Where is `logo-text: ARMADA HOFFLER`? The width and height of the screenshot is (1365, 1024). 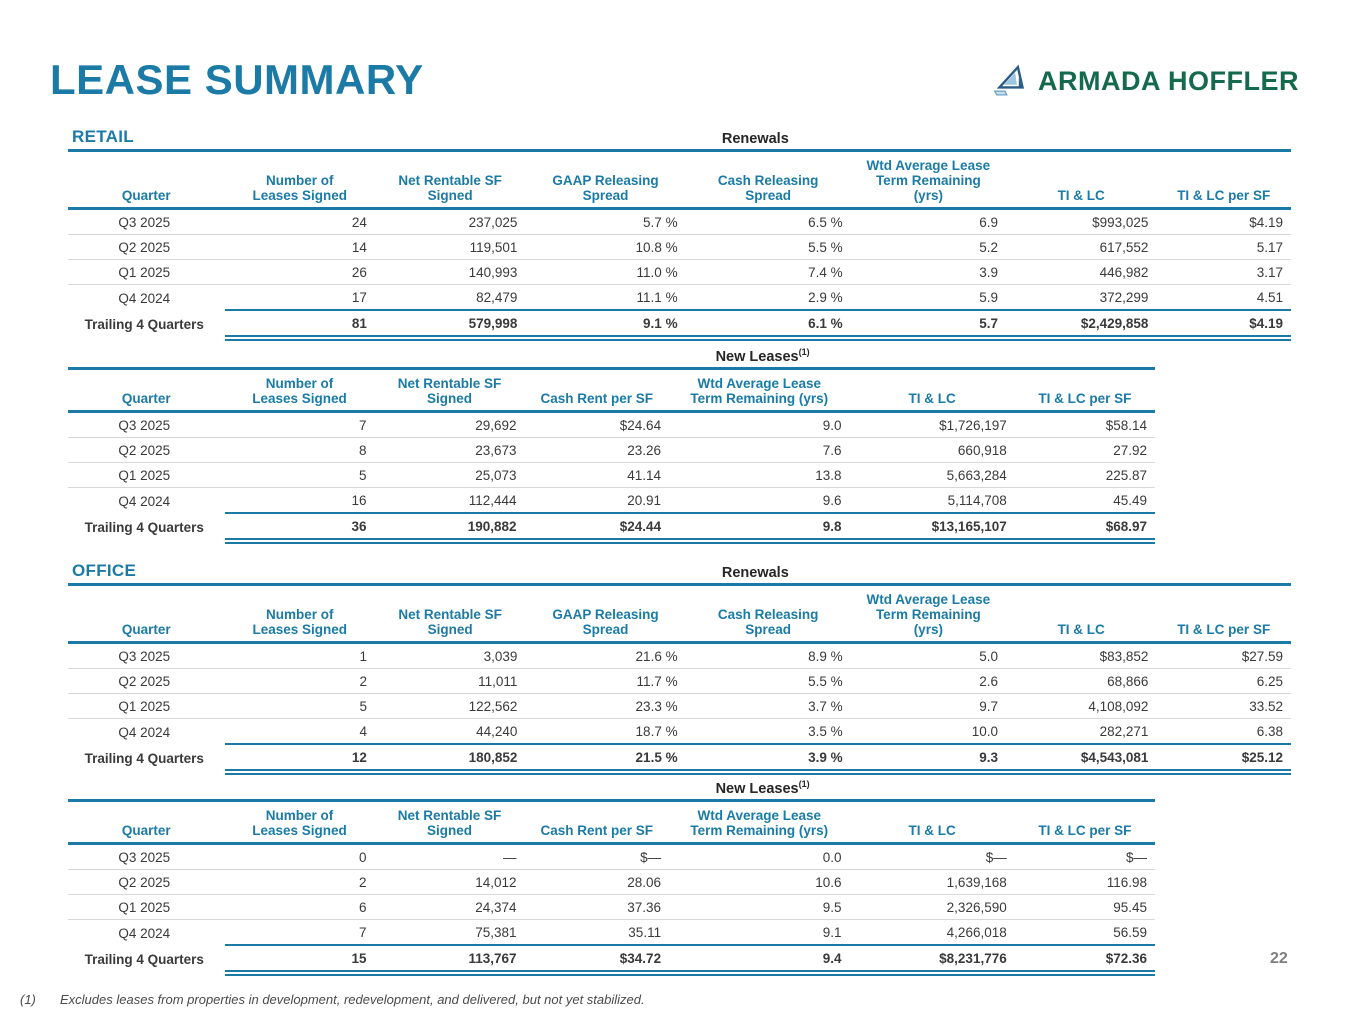
logo-text: ARMADA HOFFLER is located at coordinates (1168, 80).